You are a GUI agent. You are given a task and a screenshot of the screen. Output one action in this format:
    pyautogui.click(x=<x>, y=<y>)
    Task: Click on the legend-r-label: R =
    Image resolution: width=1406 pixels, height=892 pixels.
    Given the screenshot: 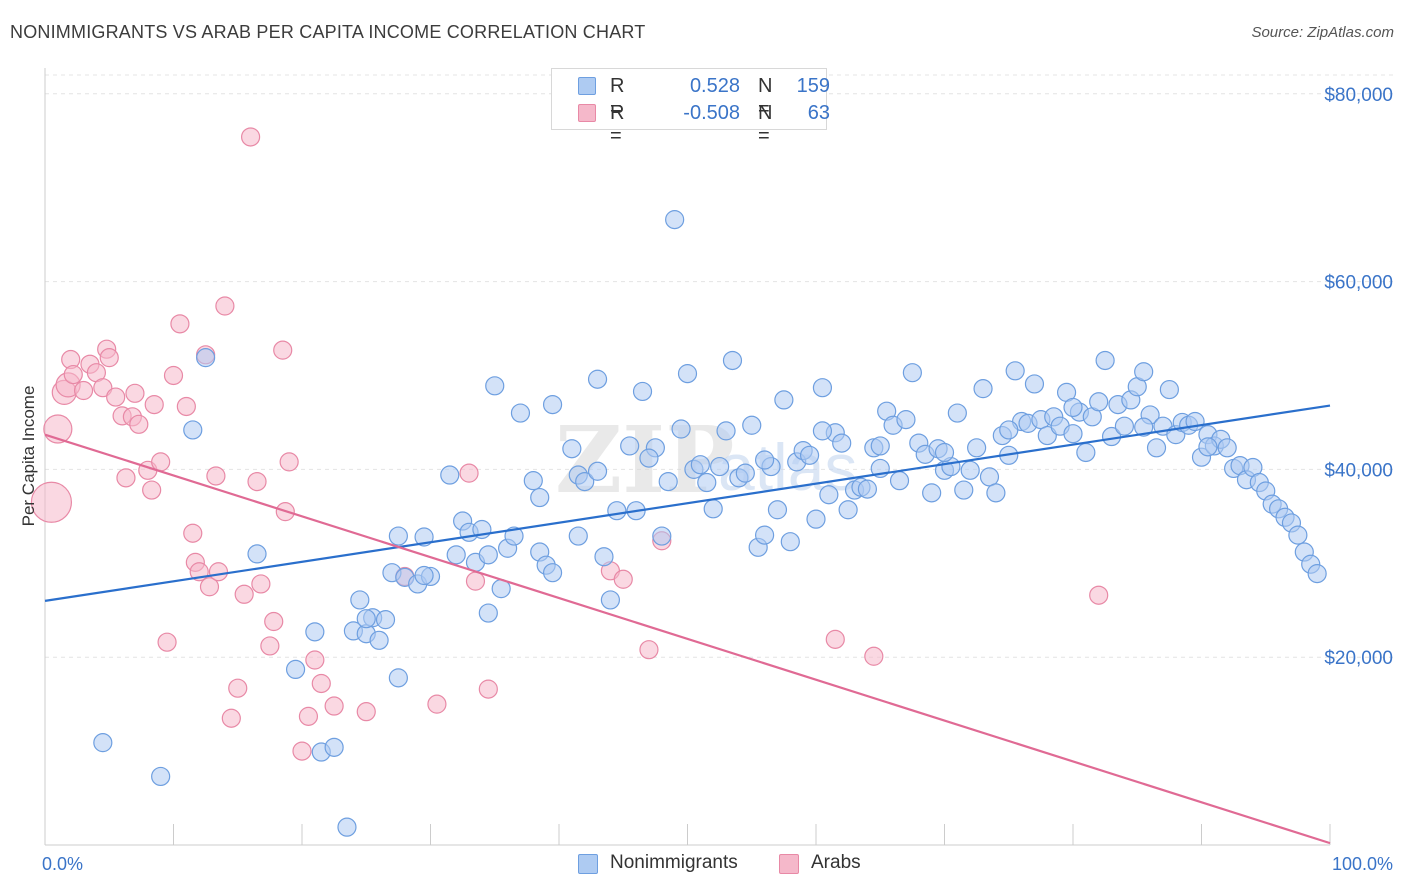 What is the action you would take?
    pyautogui.click(x=617, y=124)
    